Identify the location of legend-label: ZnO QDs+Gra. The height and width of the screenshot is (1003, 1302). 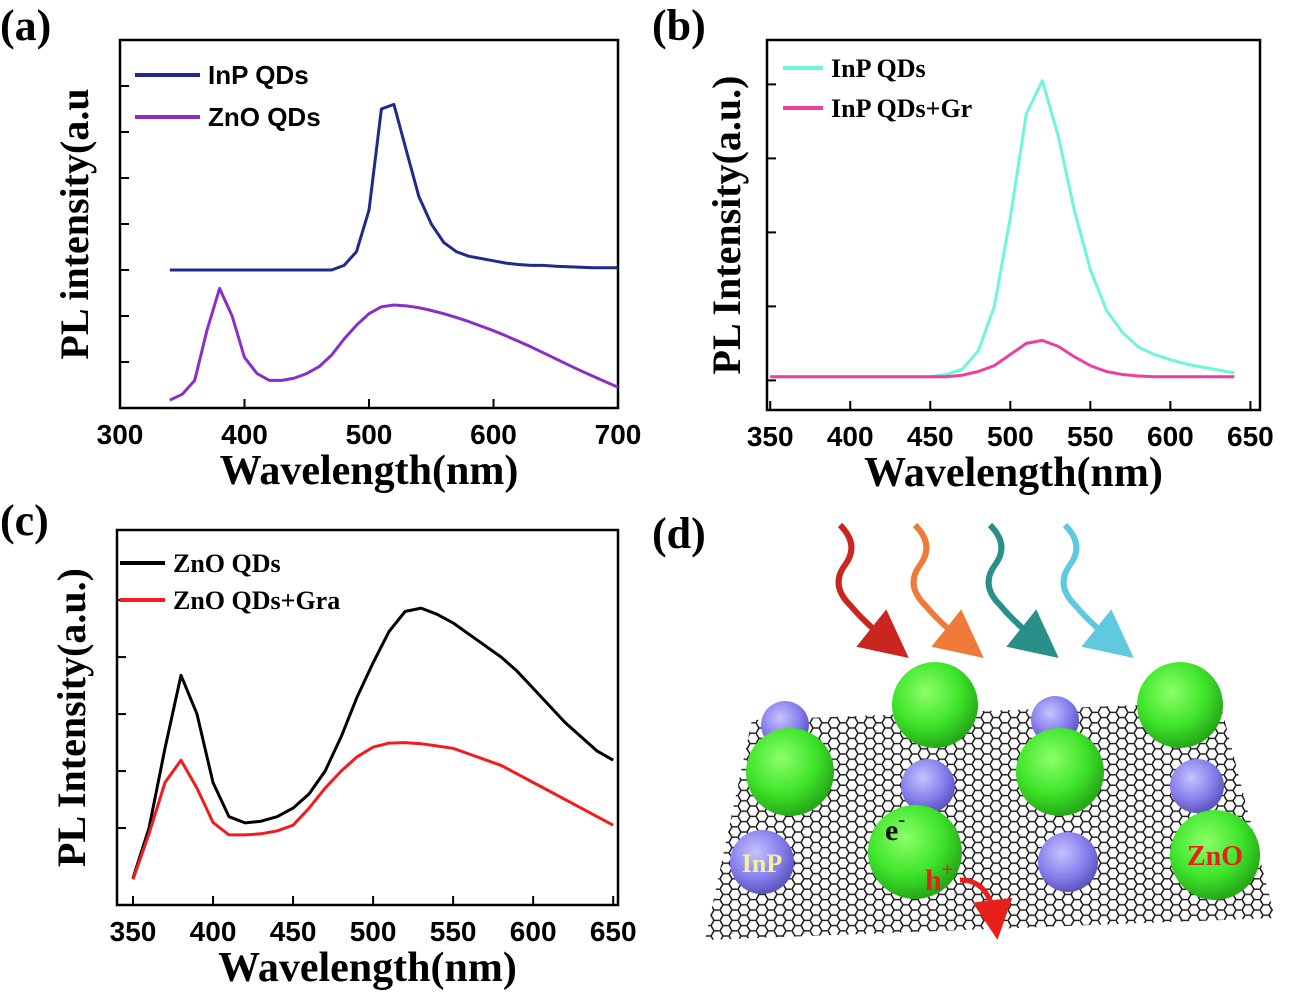
(256, 600).